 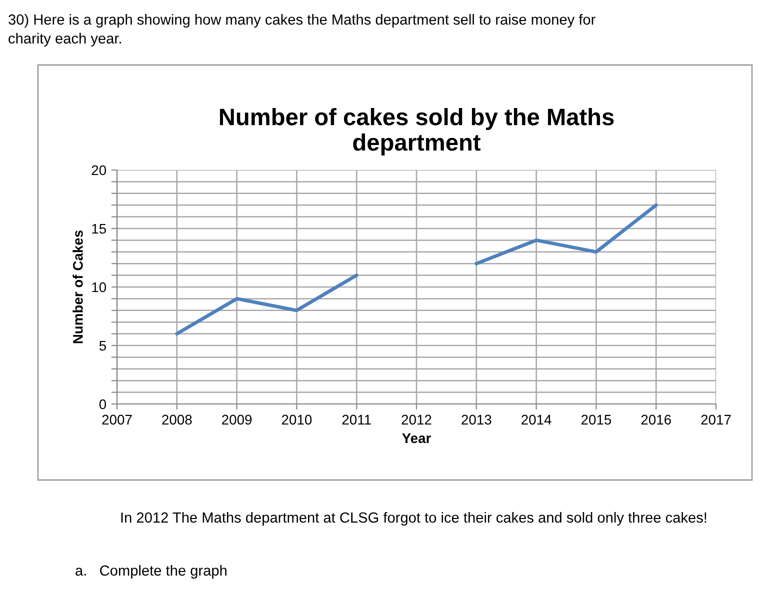 What do you see at coordinates (413, 519) in the screenshot?
I see `text: In 2012 The Maths department at CLSG forgot to ice their cakes and sold only three cakes!` at bounding box center [413, 519].